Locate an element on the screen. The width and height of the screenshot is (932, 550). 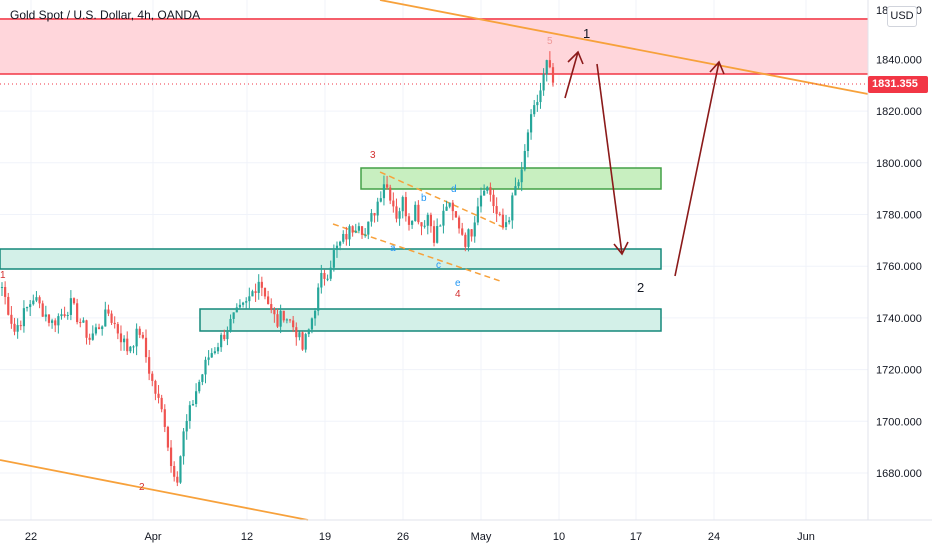
currency-button: USD is located at coordinates (902, 16).